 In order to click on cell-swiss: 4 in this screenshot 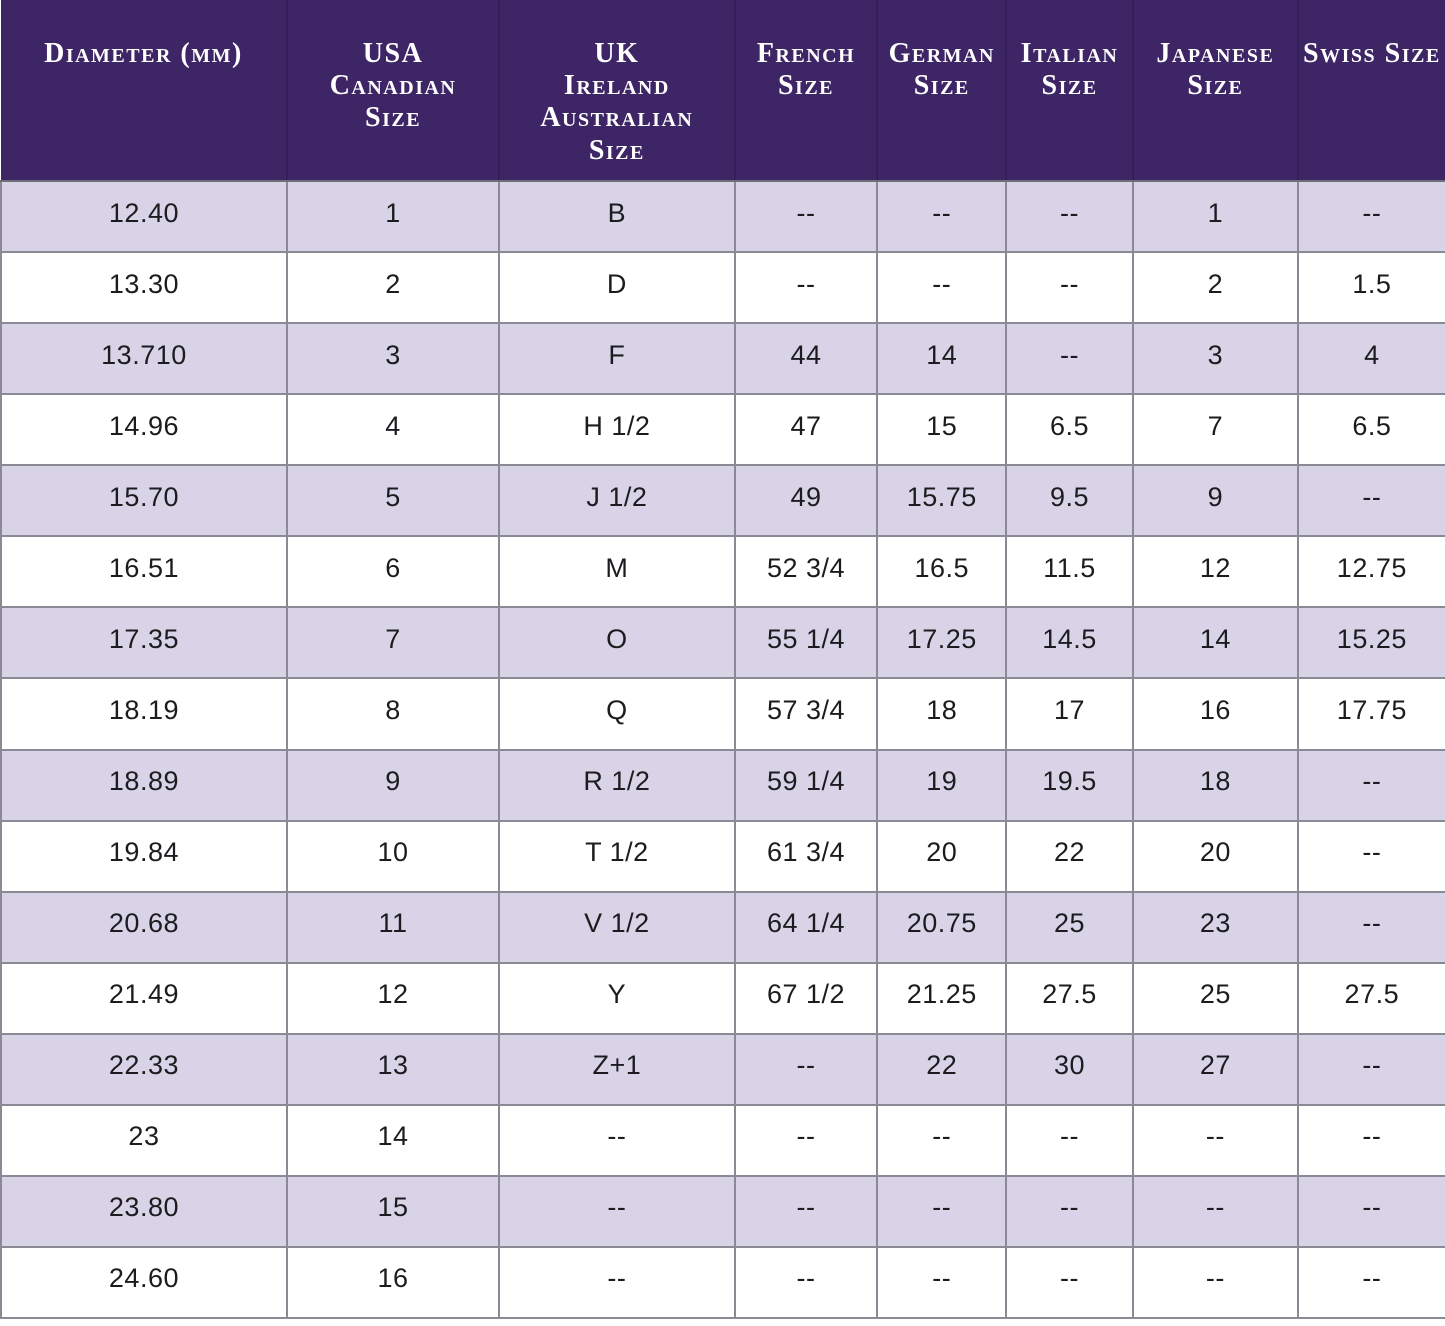, I will do `click(1370, 359)`.